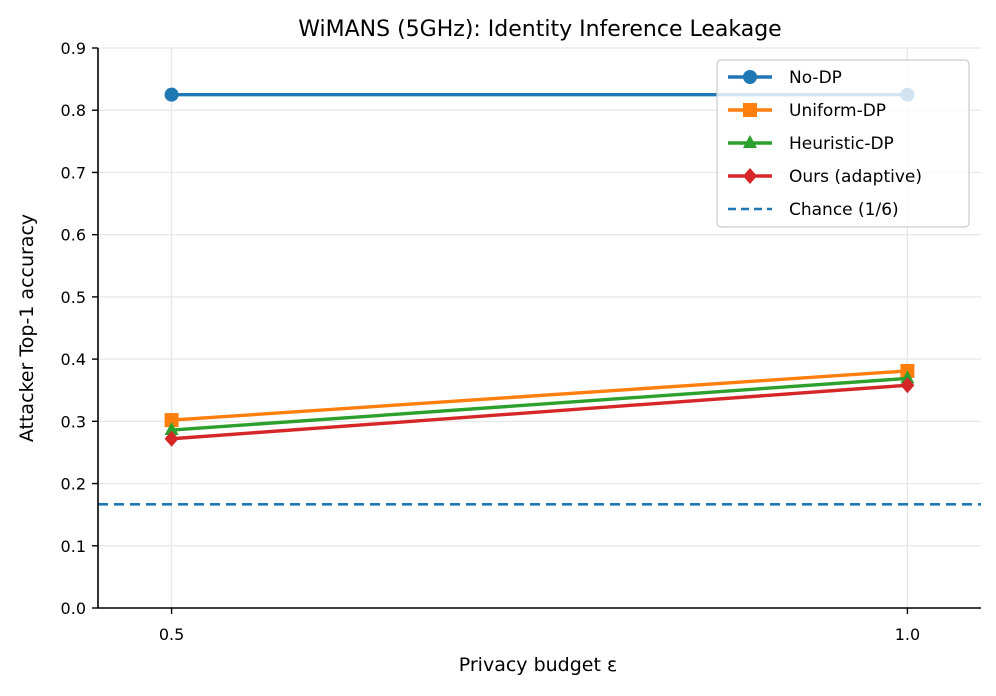 The width and height of the screenshot is (996, 696). I want to click on y-tick-label: 0.9, so click(73, 48).